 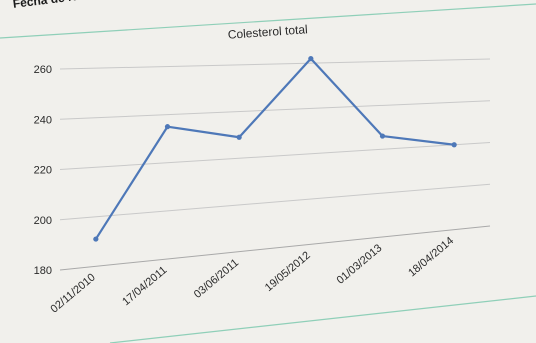 I want to click on frame-line-bottom, so click(x=322, y=319).